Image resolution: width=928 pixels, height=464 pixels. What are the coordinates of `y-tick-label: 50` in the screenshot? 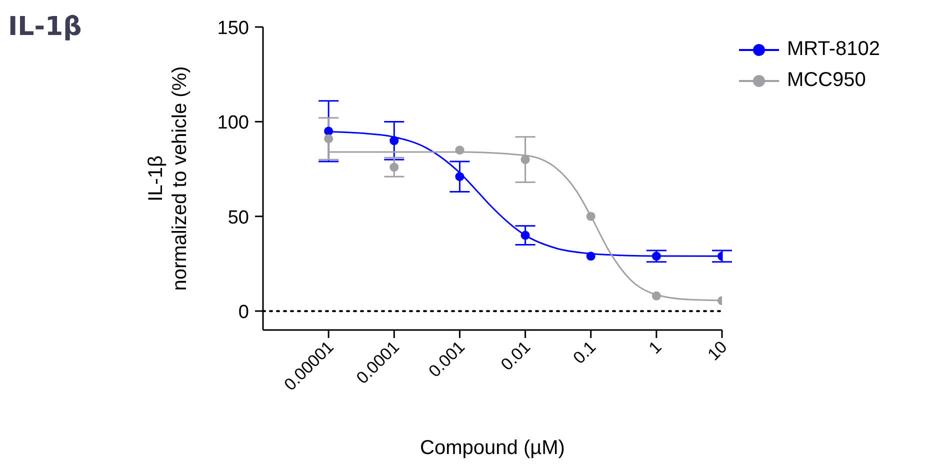 It's located at (238, 217).